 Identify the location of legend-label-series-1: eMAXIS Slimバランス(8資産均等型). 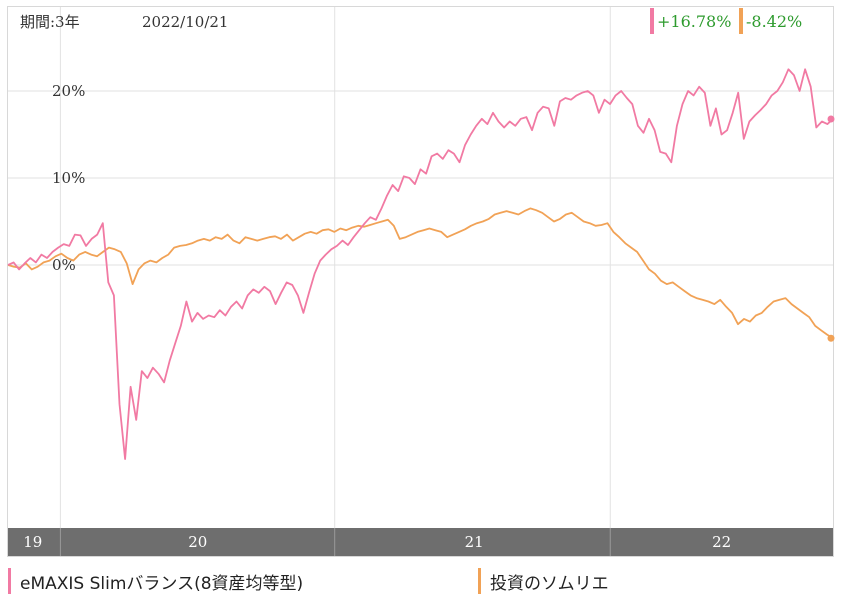
(162, 583).